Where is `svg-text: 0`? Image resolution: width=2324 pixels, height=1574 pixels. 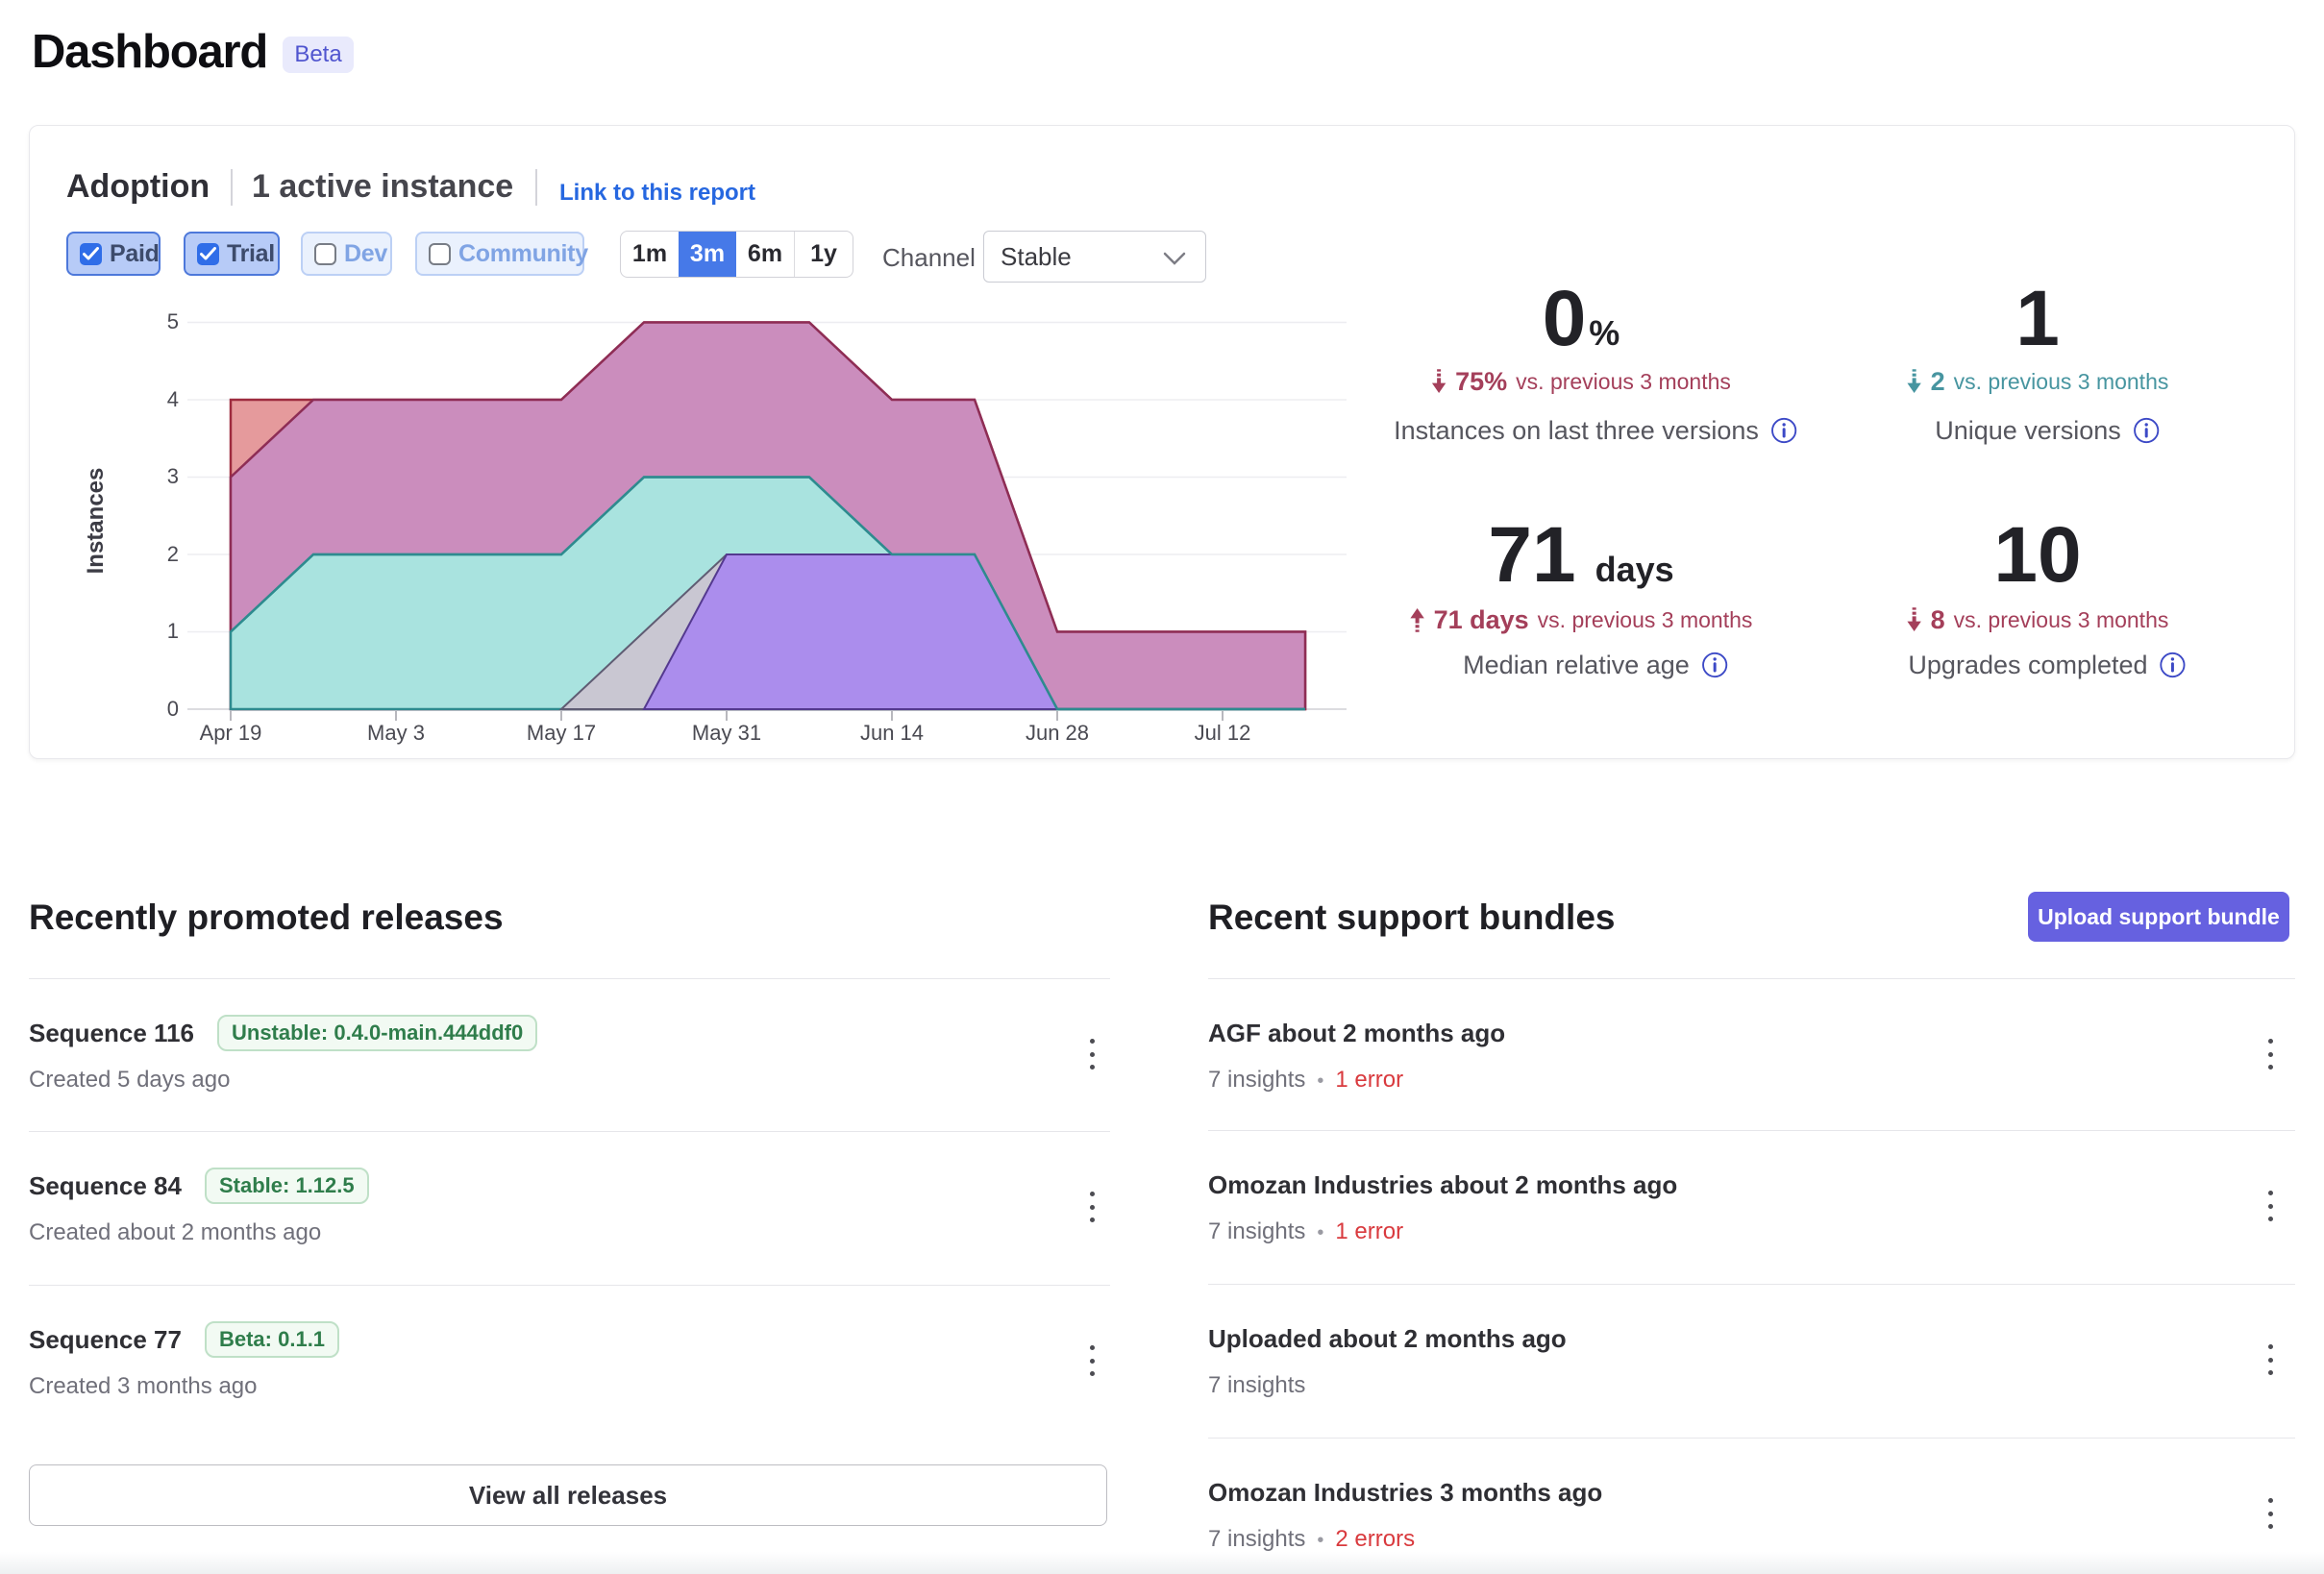 svg-text: 0 is located at coordinates (173, 709).